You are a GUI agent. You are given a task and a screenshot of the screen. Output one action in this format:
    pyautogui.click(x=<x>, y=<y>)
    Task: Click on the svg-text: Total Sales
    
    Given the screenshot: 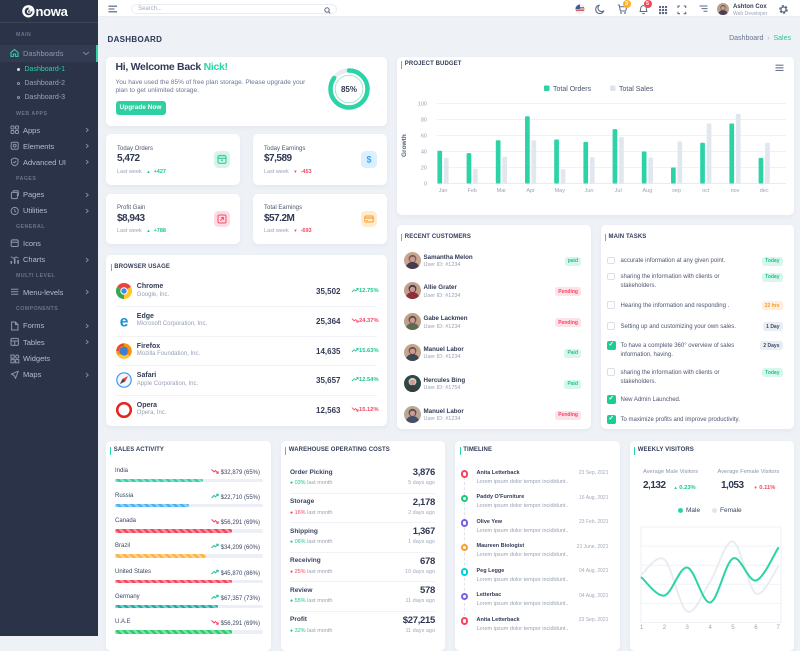 What is the action you would take?
    pyautogui.click(x=636, y=89)
    